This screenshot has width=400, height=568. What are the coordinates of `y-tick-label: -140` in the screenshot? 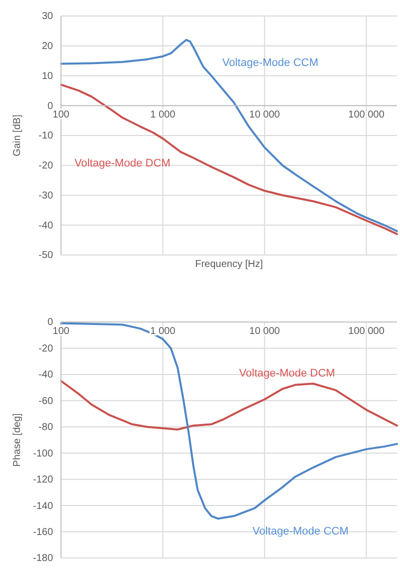 It's located at (43, 506).